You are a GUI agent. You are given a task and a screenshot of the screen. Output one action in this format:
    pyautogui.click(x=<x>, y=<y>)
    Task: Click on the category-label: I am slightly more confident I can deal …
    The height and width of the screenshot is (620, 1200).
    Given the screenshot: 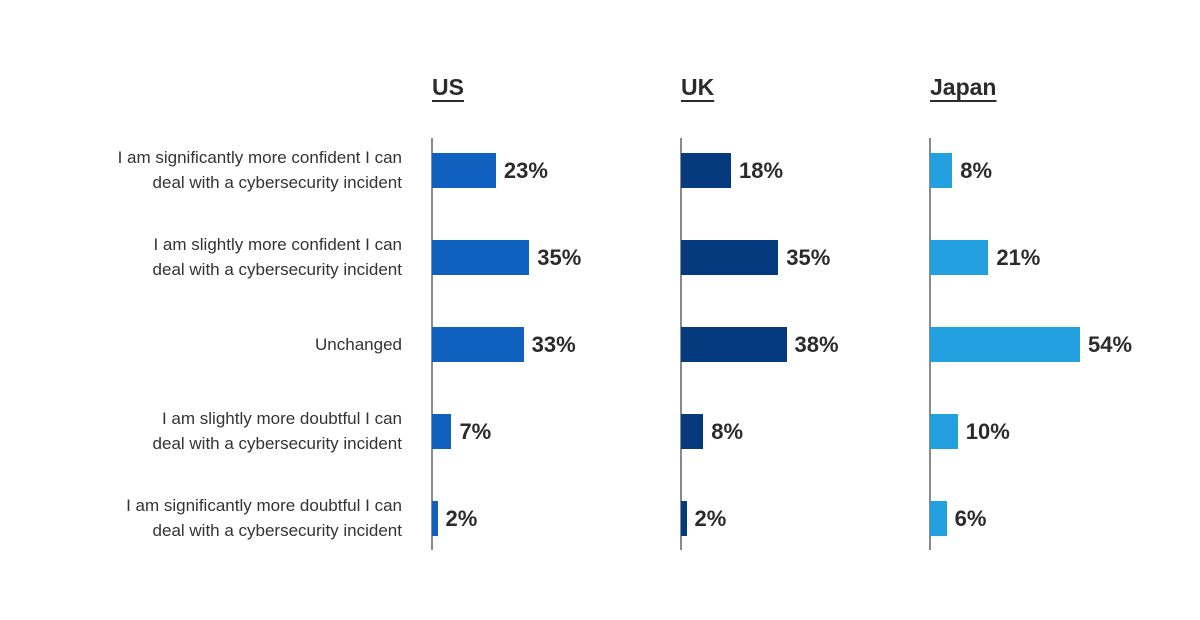 What is the action you would take?
    pyautogui.click(x=277, y=257)
    